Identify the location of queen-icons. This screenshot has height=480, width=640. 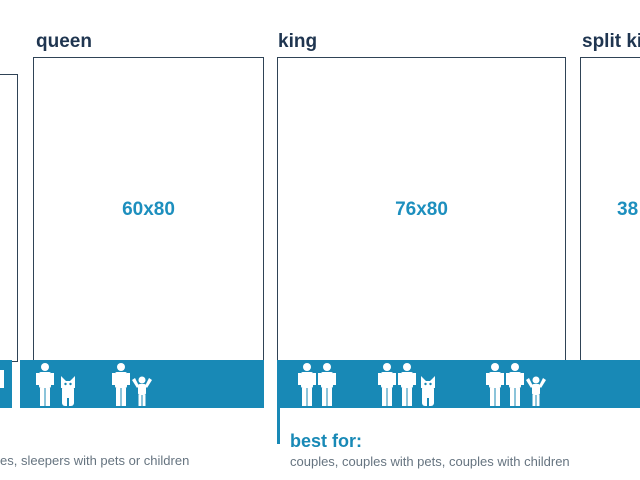
(94, 384).